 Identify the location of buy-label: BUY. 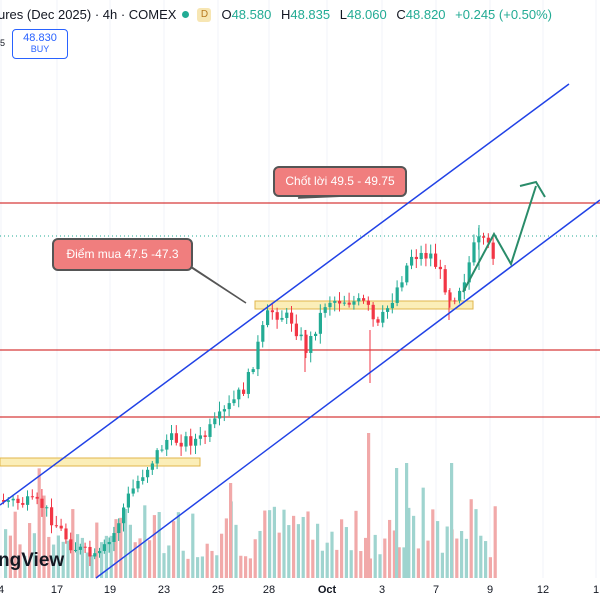
(40, 49).